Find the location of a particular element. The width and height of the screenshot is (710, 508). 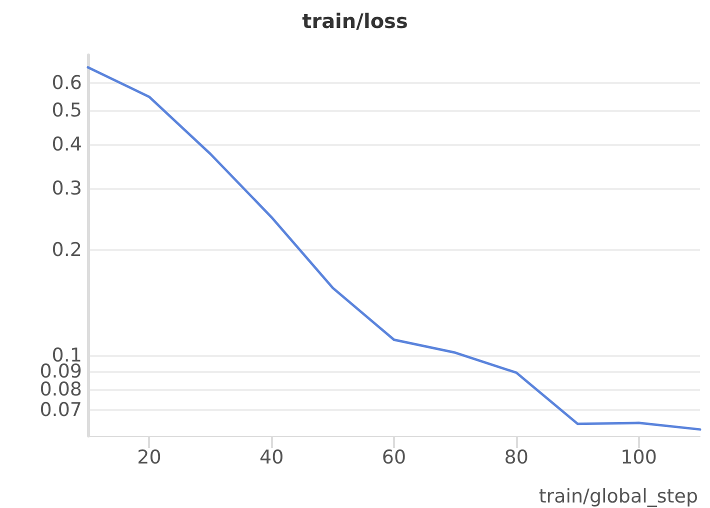

y-tick-label: 0.6 is located at coordinates (67, 83).